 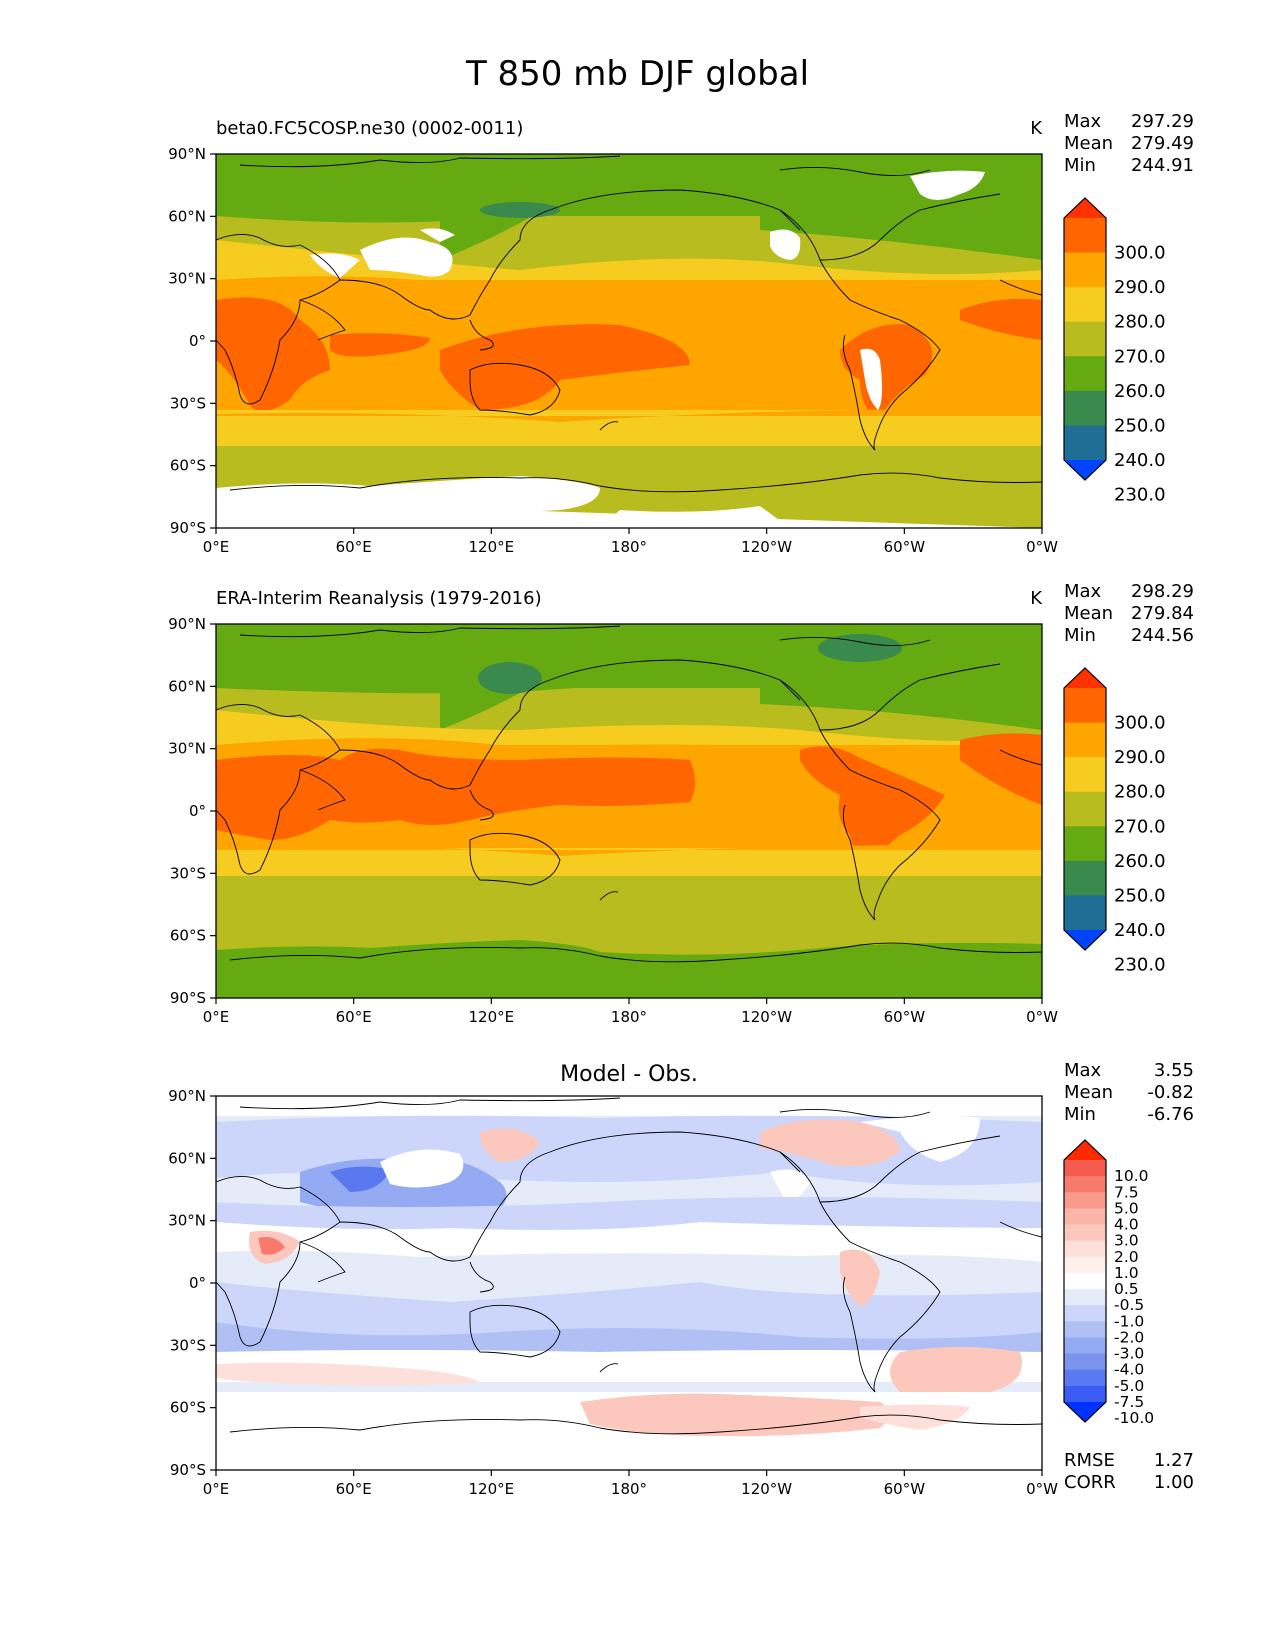 I want to click on colorbar-label: 0.5, so click(x=1126, y=1289).